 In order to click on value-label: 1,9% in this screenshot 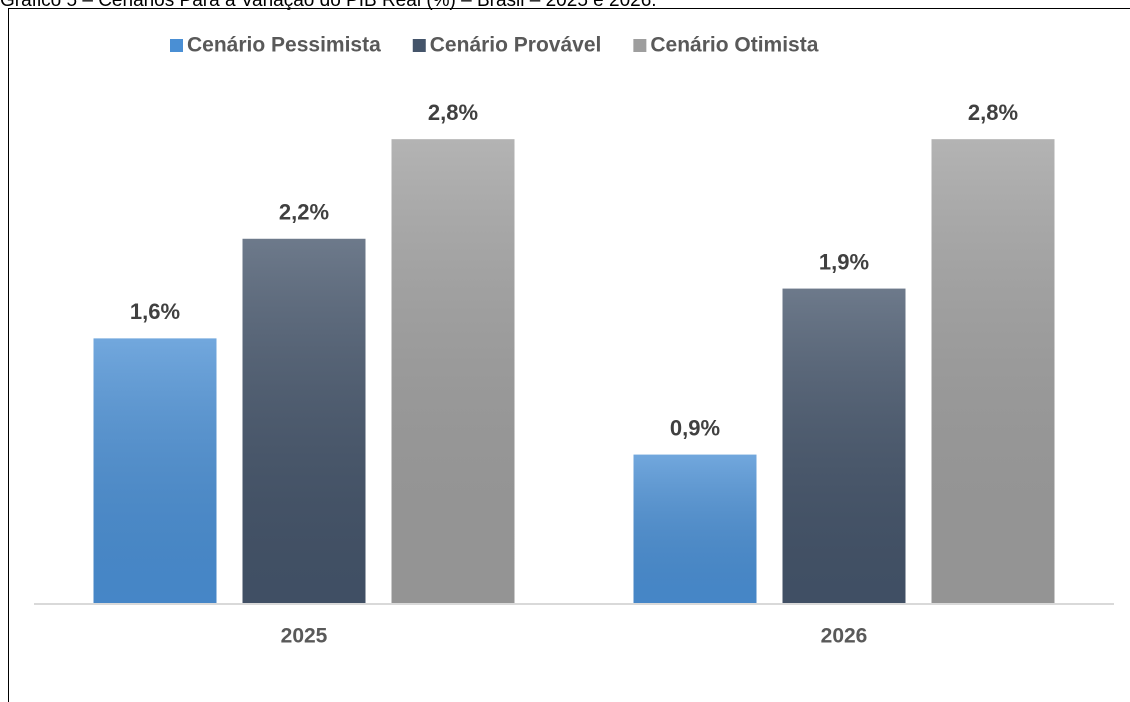, I will do `click(844, 261)`.